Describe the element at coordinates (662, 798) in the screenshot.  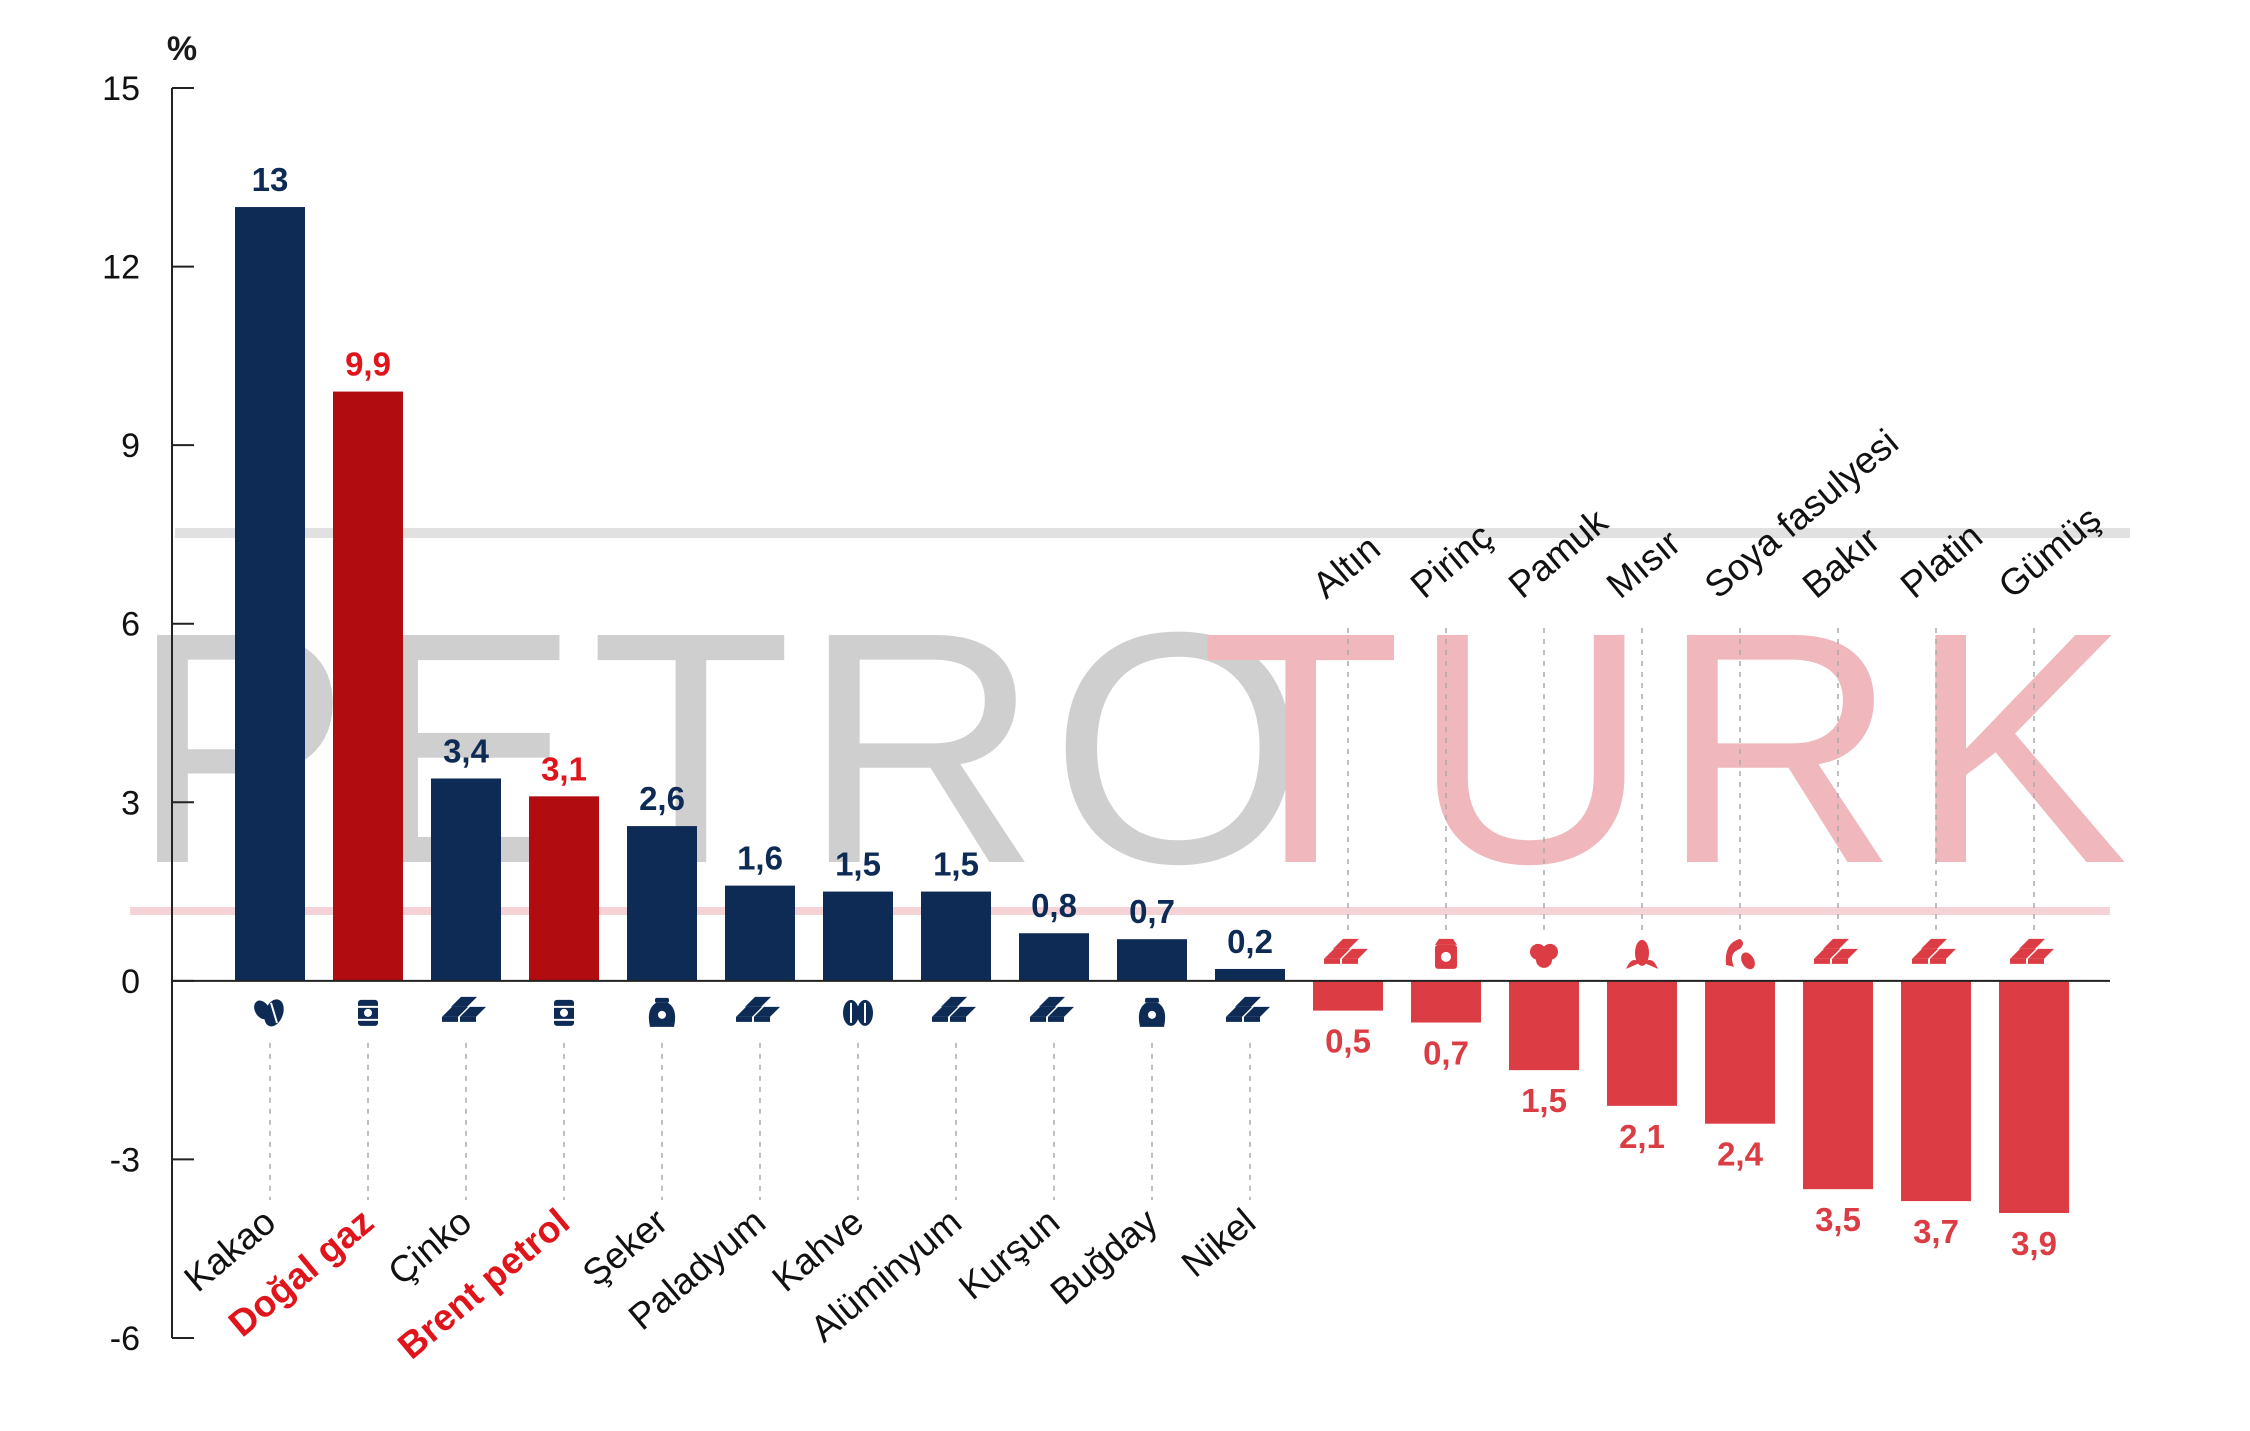
I see `value-label: 2,6` at that location.